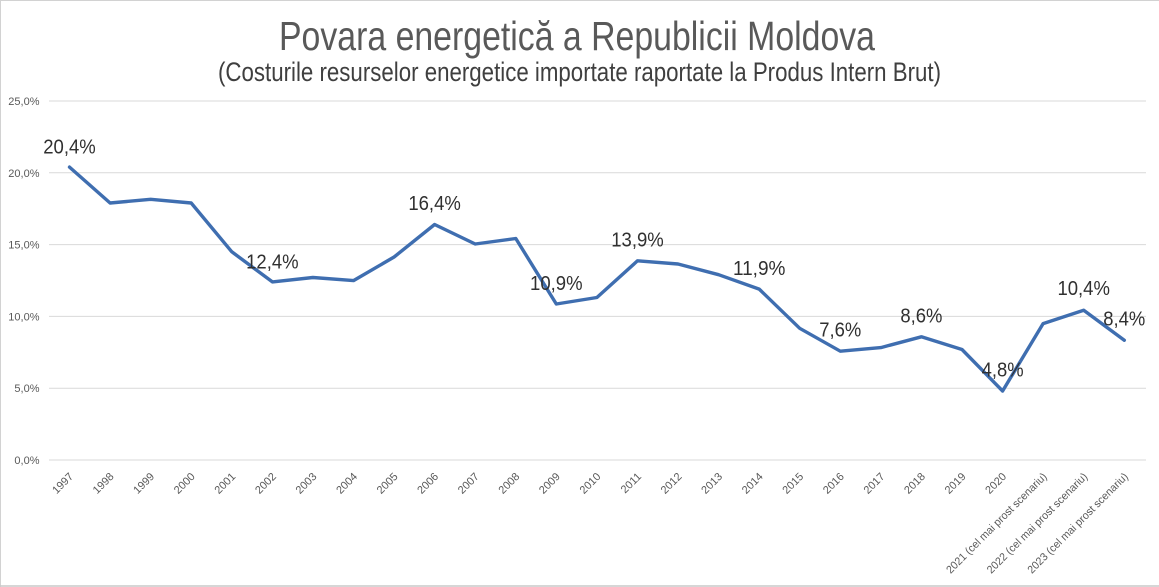 The width and height of the screenshot is (1159, 587). What do you see at coordinates (23, 317) in the screenshot?
I see `svg-text: 10,0%` at bounding box center [23, 317].